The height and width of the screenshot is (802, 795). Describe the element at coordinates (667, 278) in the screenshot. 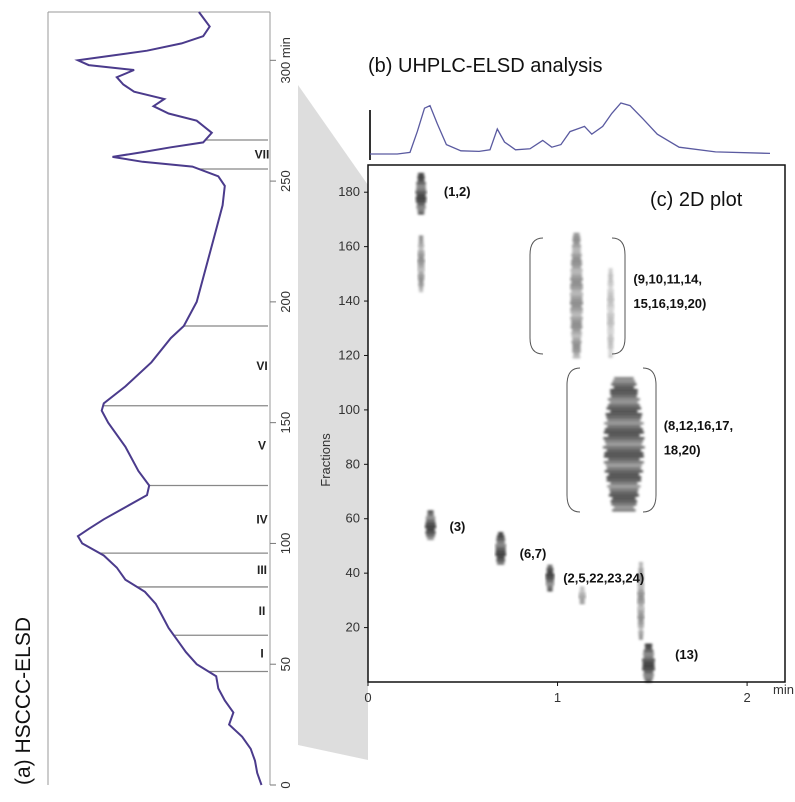

I see `spot-annotation: (9,10,11,14,` at that location.